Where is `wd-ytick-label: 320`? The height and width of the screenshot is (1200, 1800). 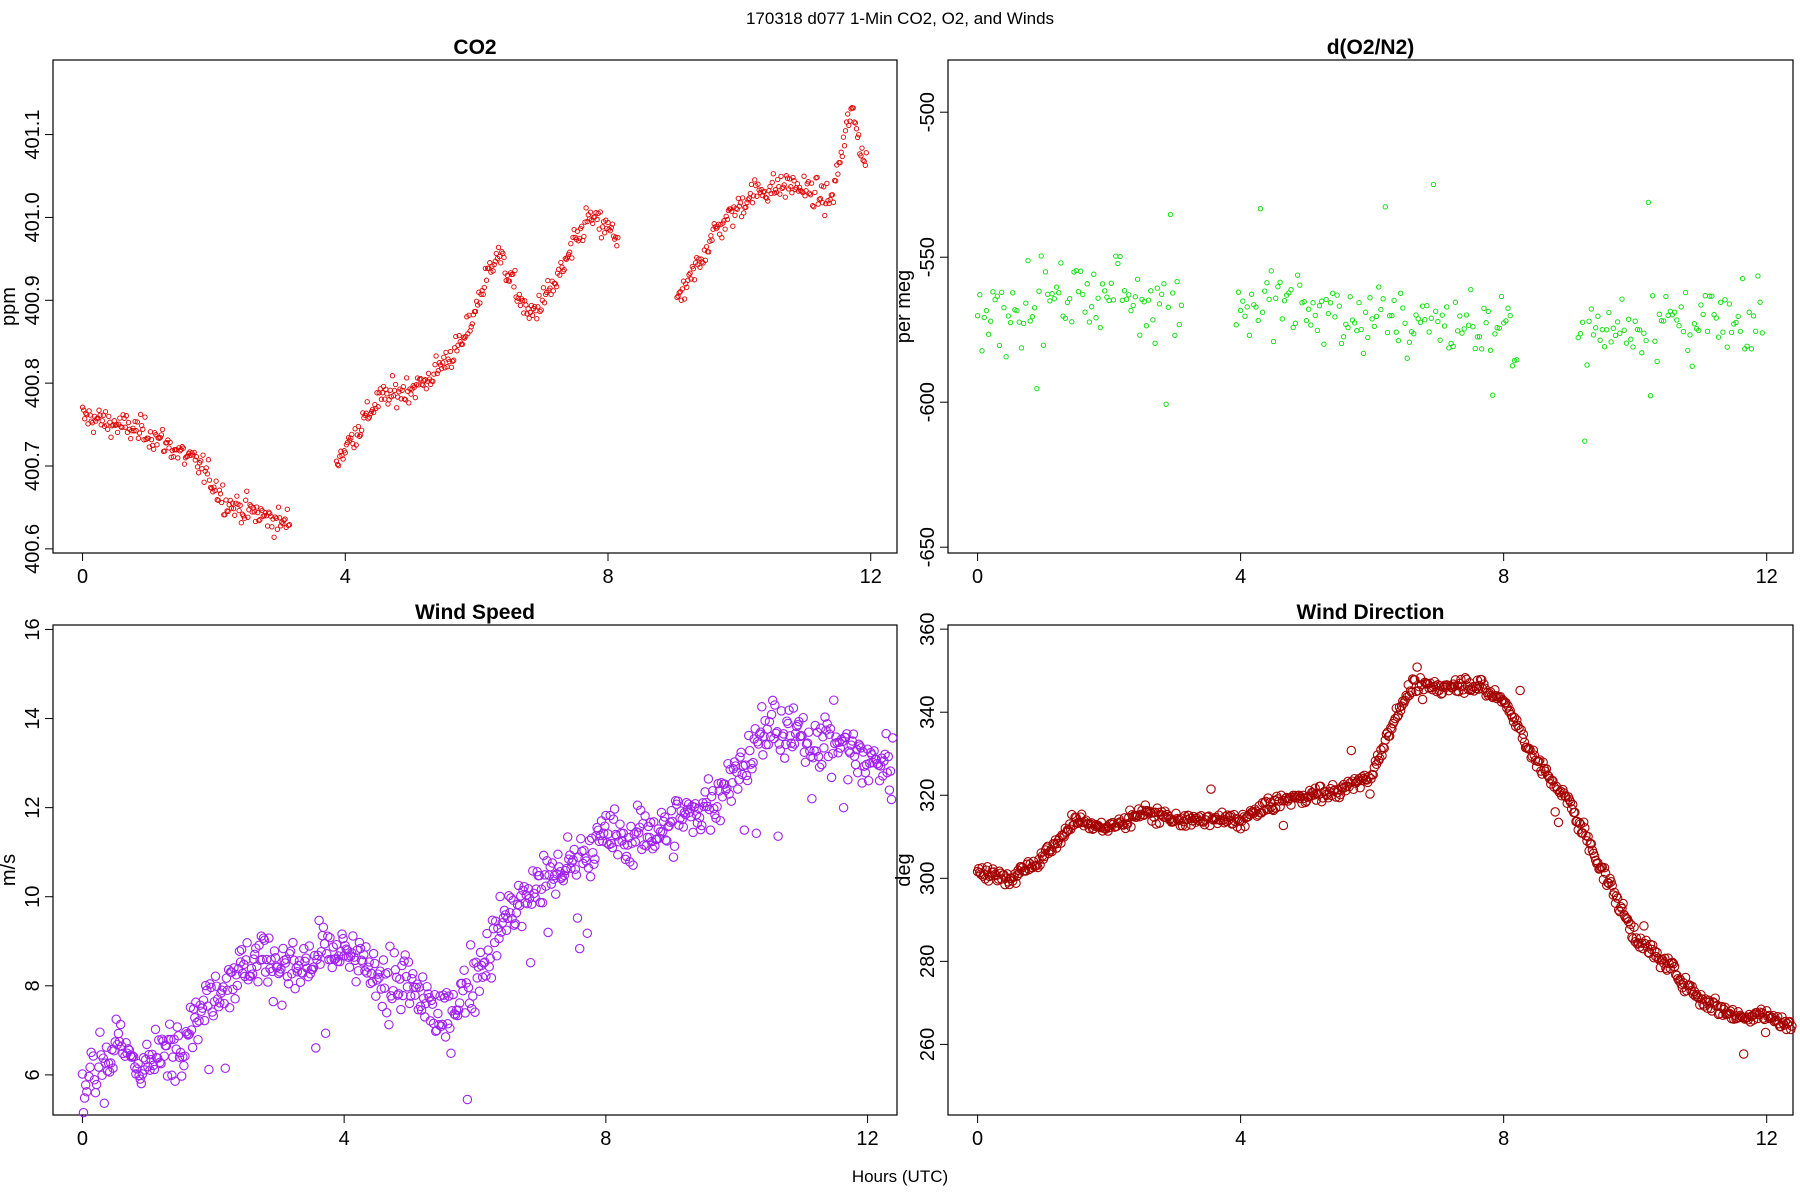 wd-ytick-label: 320 is located at coordinates (928, 795).